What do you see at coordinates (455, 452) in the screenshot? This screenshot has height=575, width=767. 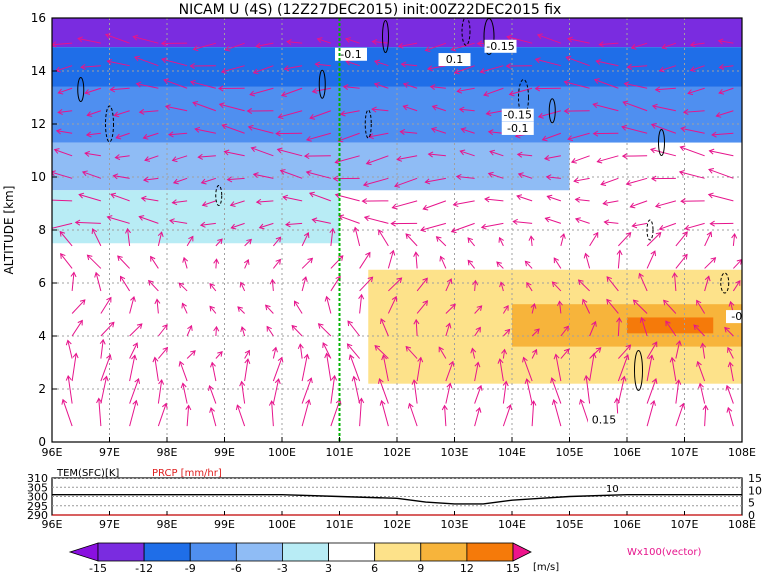 I see `x-tick-label-main-7: 103E` at bounding box center [455, 452].